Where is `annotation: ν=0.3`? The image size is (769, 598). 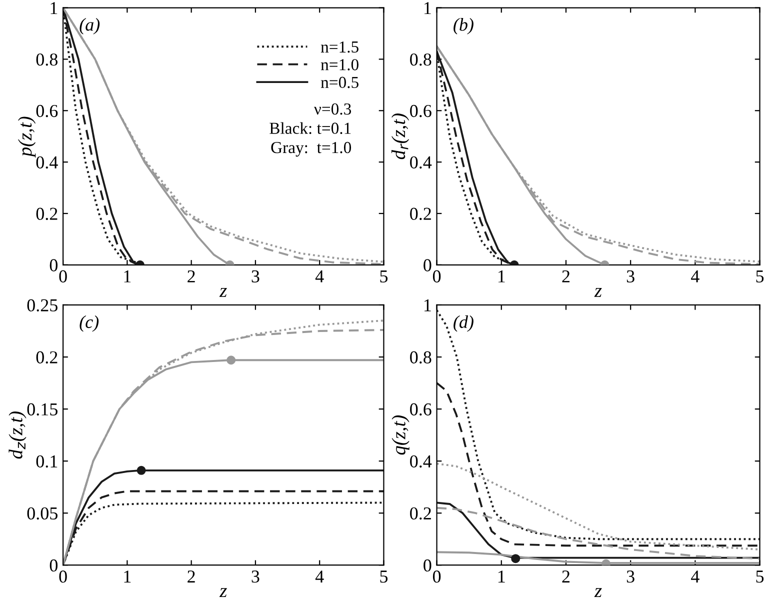
annotation: ν=0.3 is located at coordinates (333, 109).